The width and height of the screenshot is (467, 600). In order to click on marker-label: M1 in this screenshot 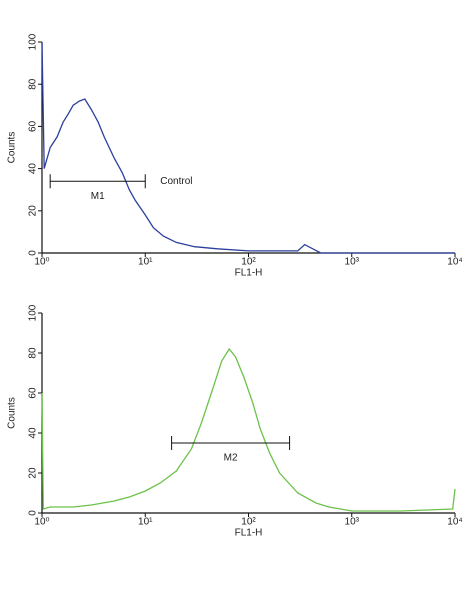, I will do `click(98, 196)`.